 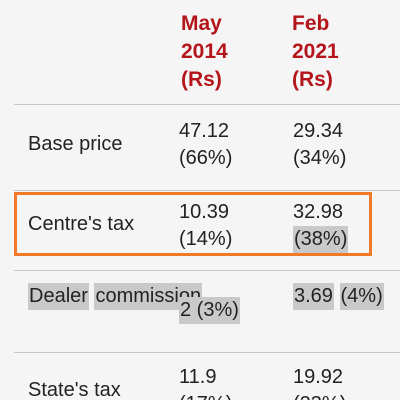 I want to click on cell-dealer-commission-feb: 3.69 (4%), so click(x=338, y=296).